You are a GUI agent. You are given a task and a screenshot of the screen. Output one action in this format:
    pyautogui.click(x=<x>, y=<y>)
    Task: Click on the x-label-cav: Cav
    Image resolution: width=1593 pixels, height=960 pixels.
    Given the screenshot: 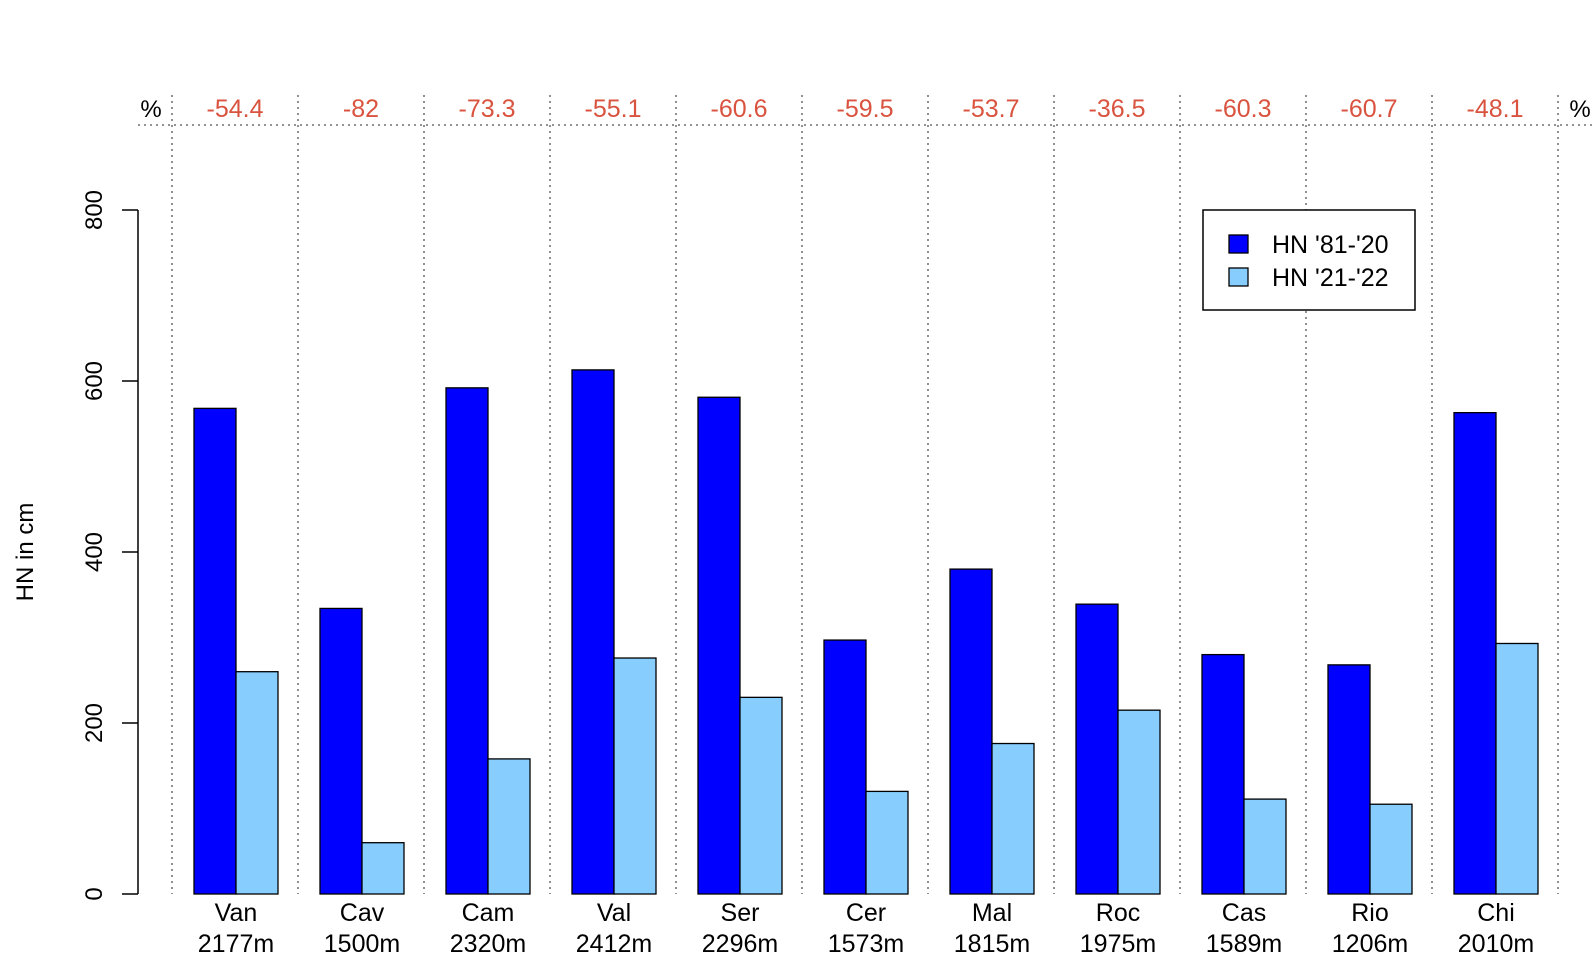 What is the action you would take?
    pyautogui.click(x=362, y=913)
    